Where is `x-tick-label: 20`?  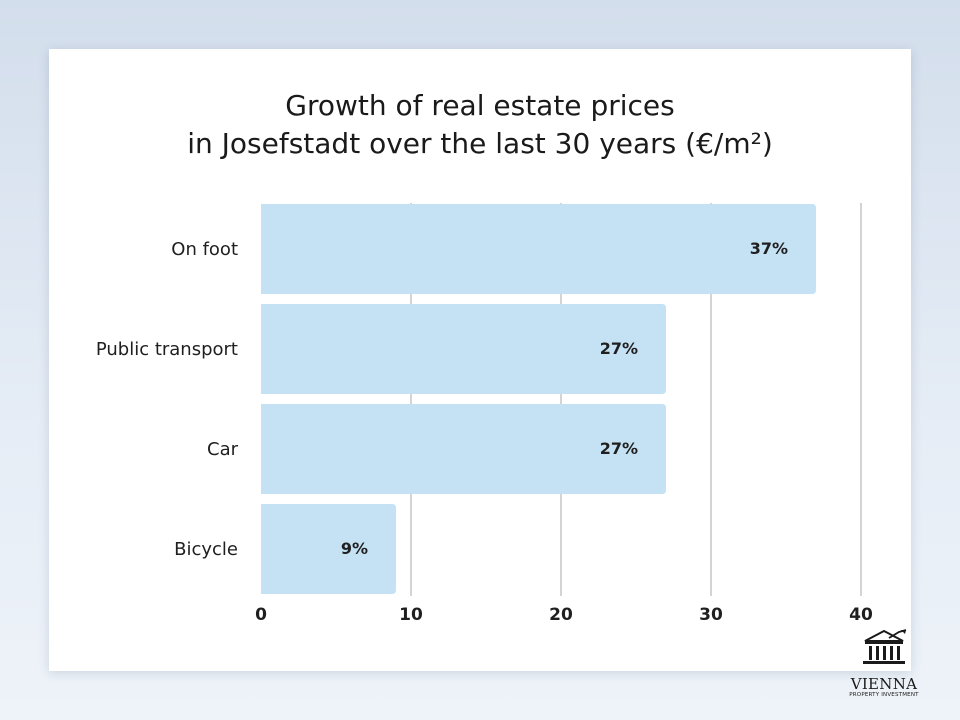
x-tick-label: 20 is located at coordinates (561, 615).